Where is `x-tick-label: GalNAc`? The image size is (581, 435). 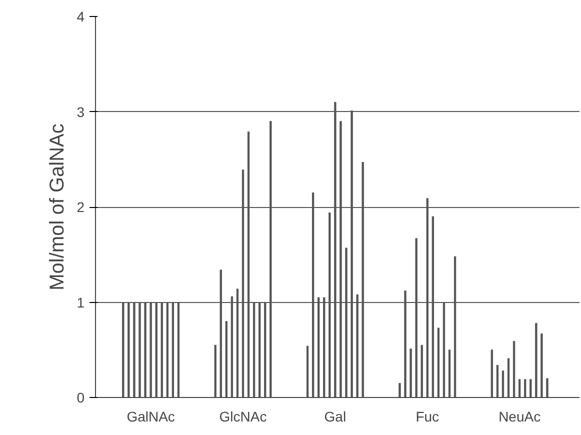
x-tick-label: GalNAc is located at coordinates (150, 416).